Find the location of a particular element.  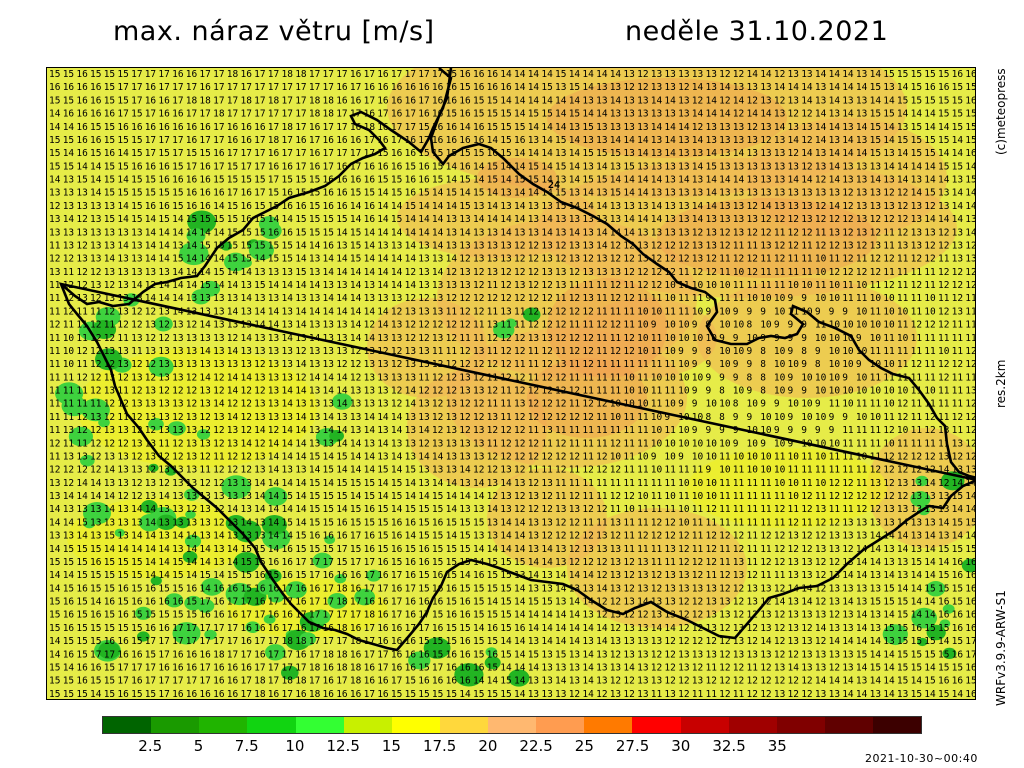

gust-value: 8 is located at coordinates (709, 351).